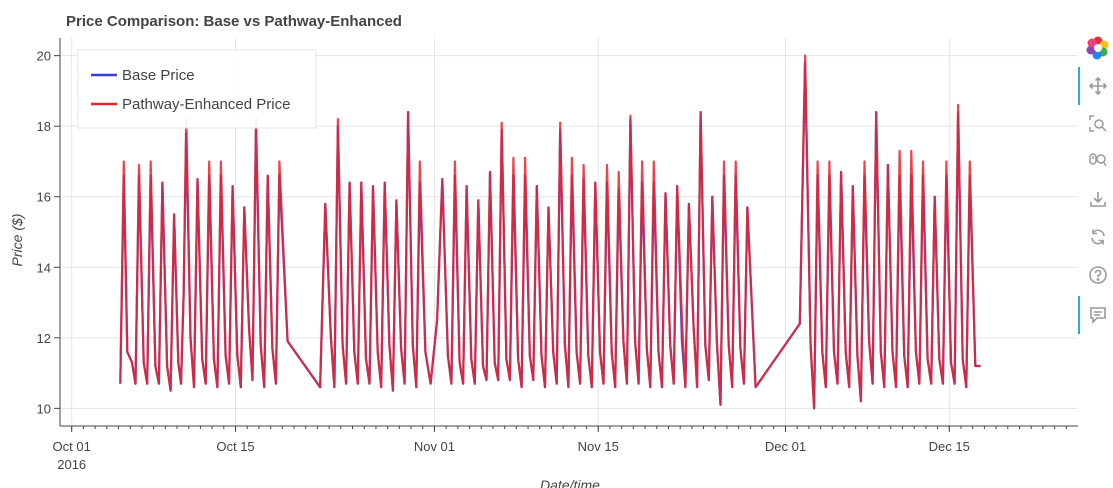 Image resolution: width=1113 pixels, height=488 pixels. What do you see at coordinates (235, 446) in the screenshot?
I see `x-tick-label: Oct 15` at bounding box center [235, 446].